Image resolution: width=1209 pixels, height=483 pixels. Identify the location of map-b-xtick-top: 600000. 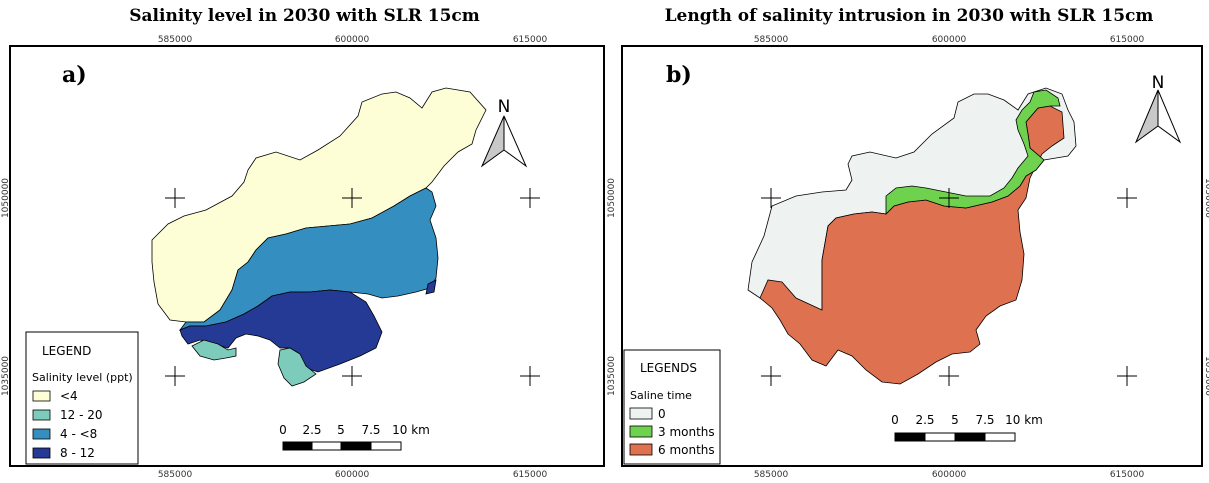
(949, 40).